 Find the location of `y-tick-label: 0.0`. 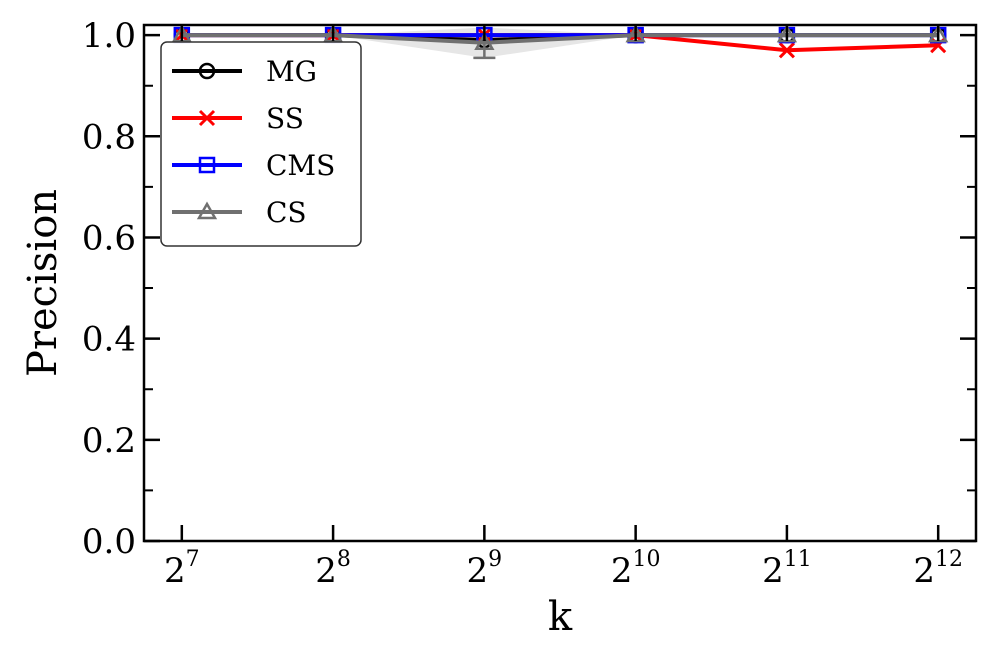

y-tick-label: 0.0 is located at coordinates (109, 542).